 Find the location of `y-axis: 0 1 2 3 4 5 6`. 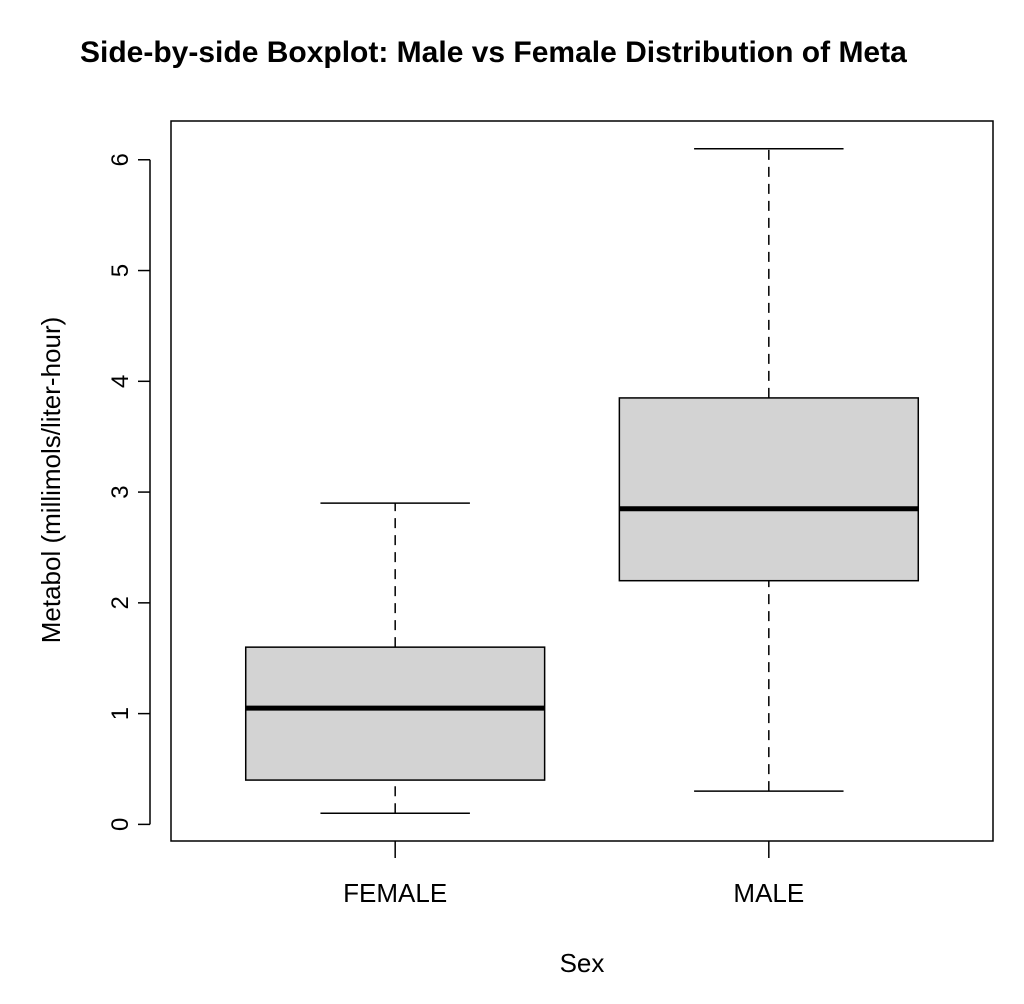

y-axis: 0 1 2 3 4 5 6 is located at coordinates (129, 492).